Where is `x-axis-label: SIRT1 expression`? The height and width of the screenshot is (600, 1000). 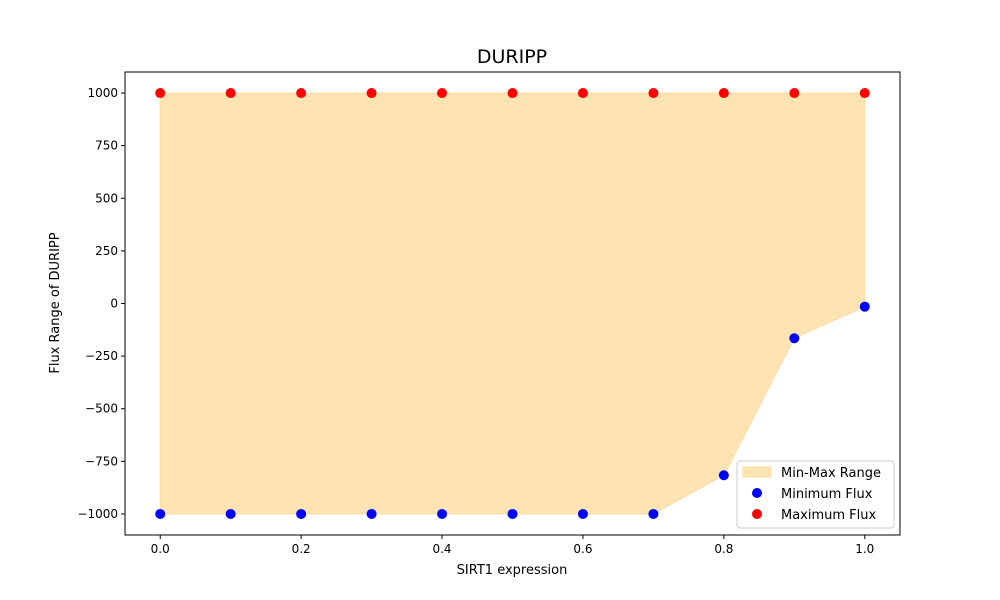
x-axis-label: SIRT1 expression is located at coordinates (512, 570).